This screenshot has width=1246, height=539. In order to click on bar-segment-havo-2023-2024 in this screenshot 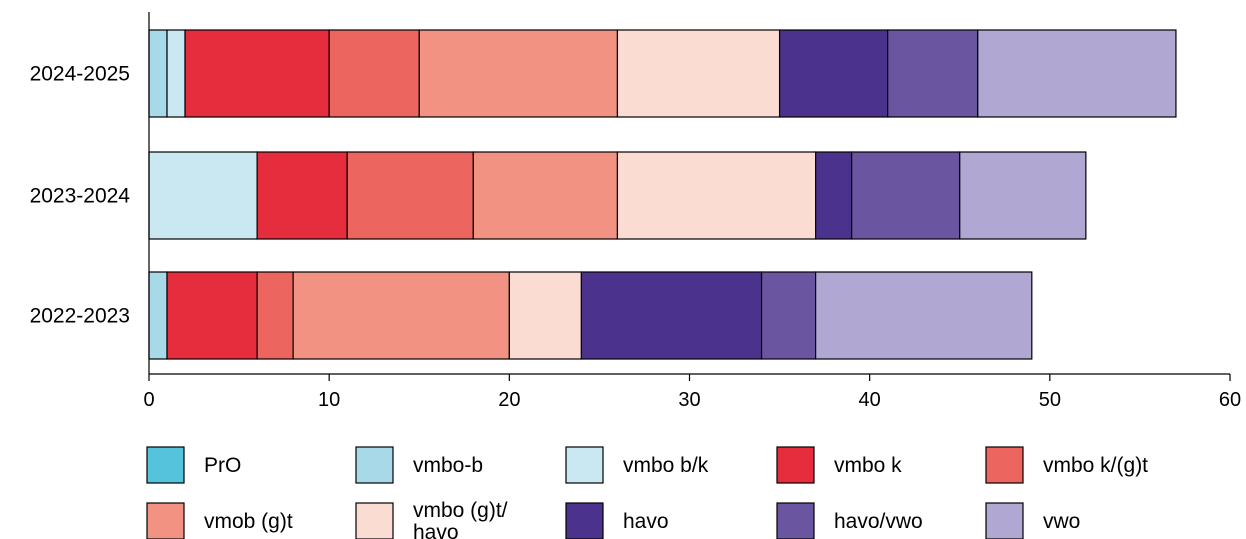, I will do `click(834, 195)`.